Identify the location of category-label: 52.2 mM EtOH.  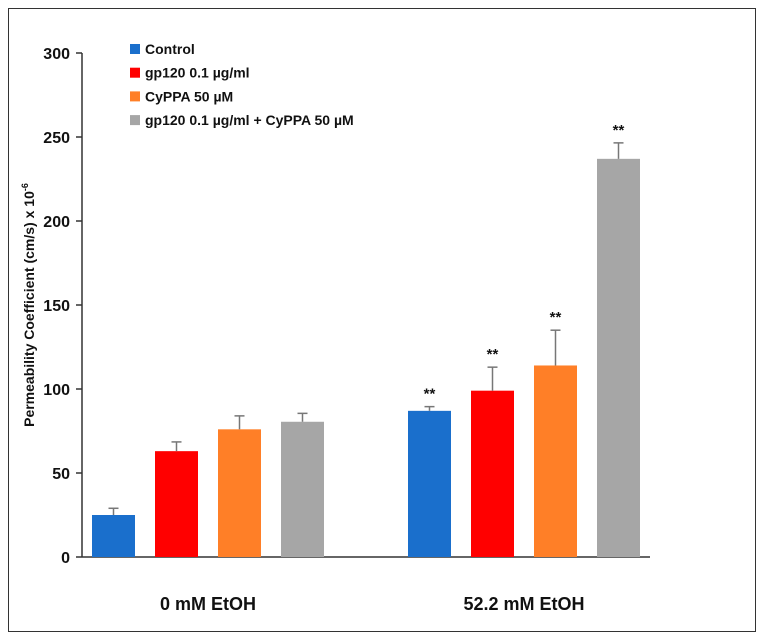
(523, 604).